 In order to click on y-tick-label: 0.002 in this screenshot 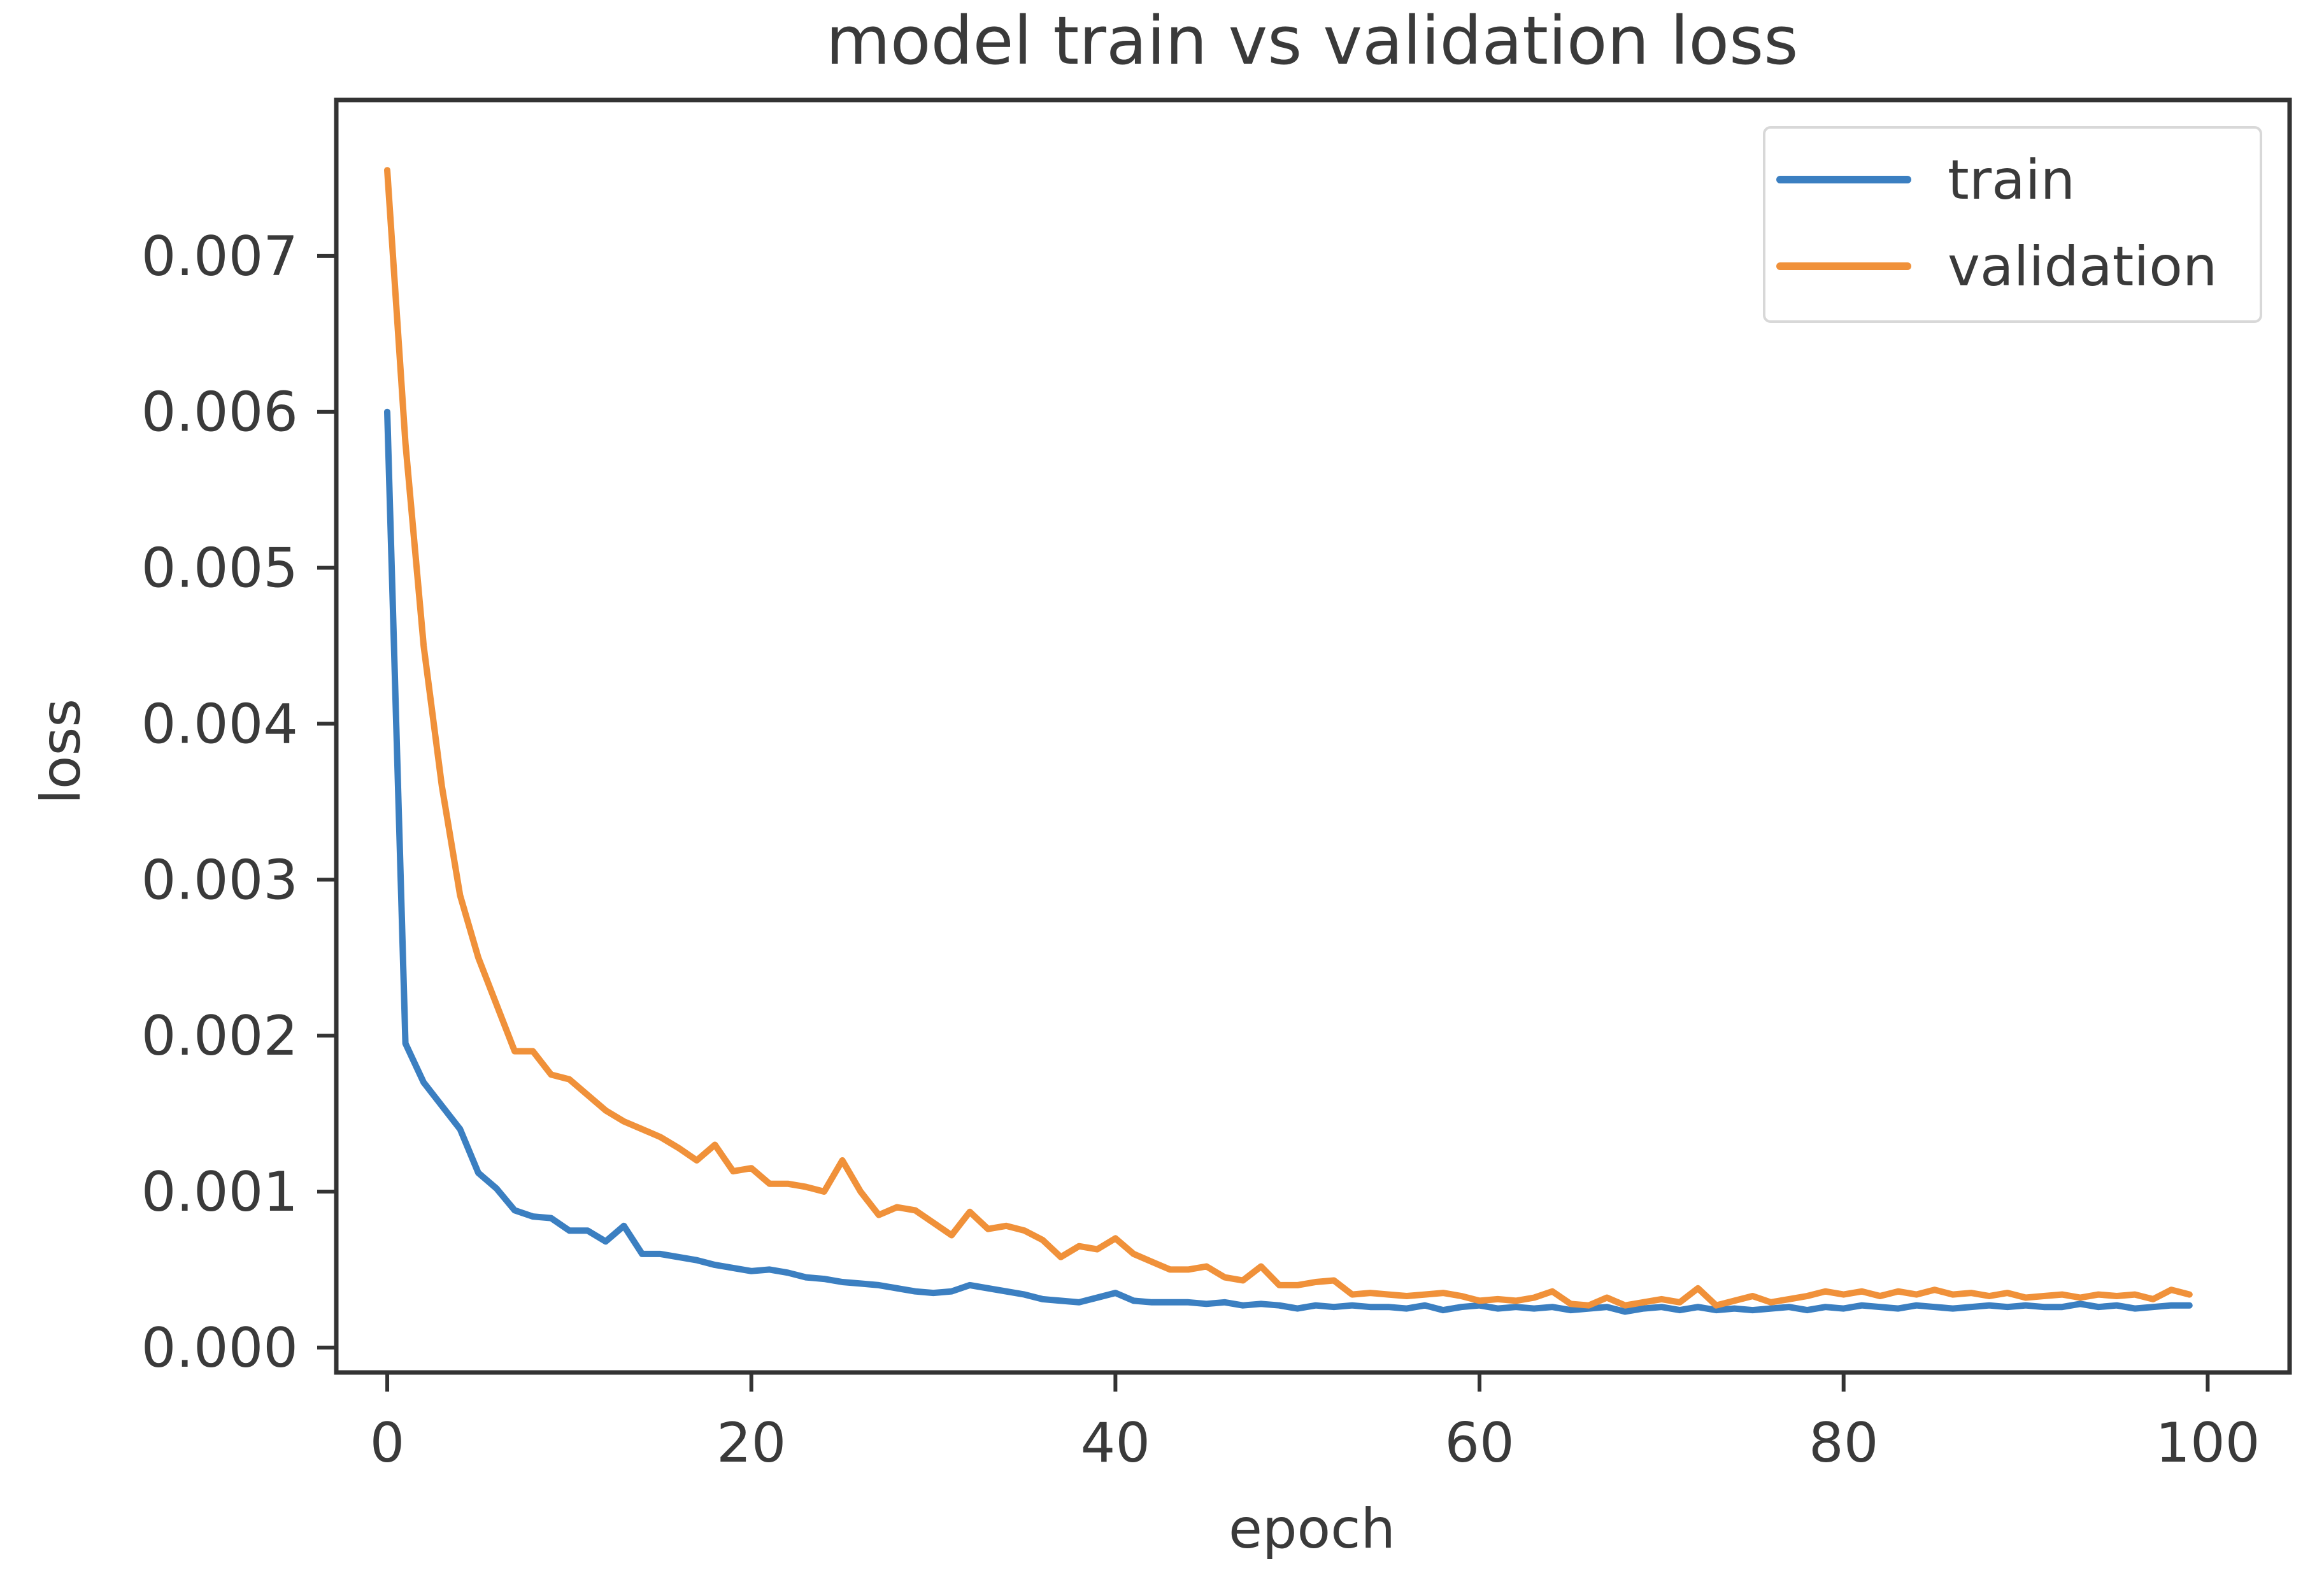, I will do `click(219, 1036)`.